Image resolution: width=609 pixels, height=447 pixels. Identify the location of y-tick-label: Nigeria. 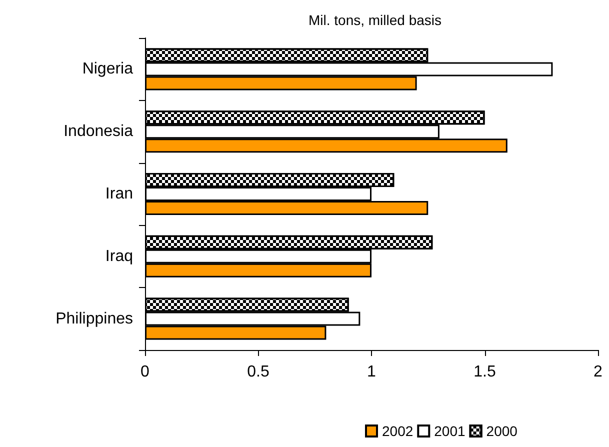
(108, 69).